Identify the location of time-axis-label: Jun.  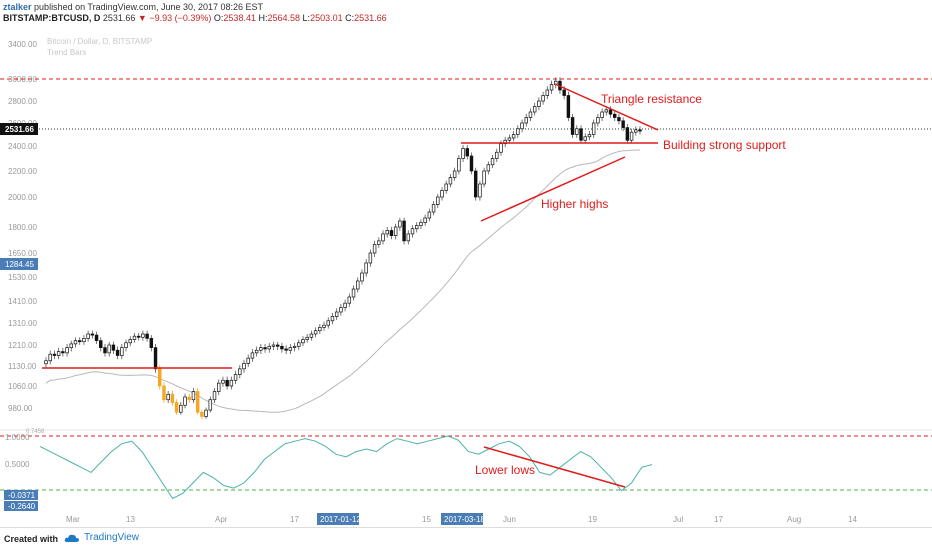
(509, 519).